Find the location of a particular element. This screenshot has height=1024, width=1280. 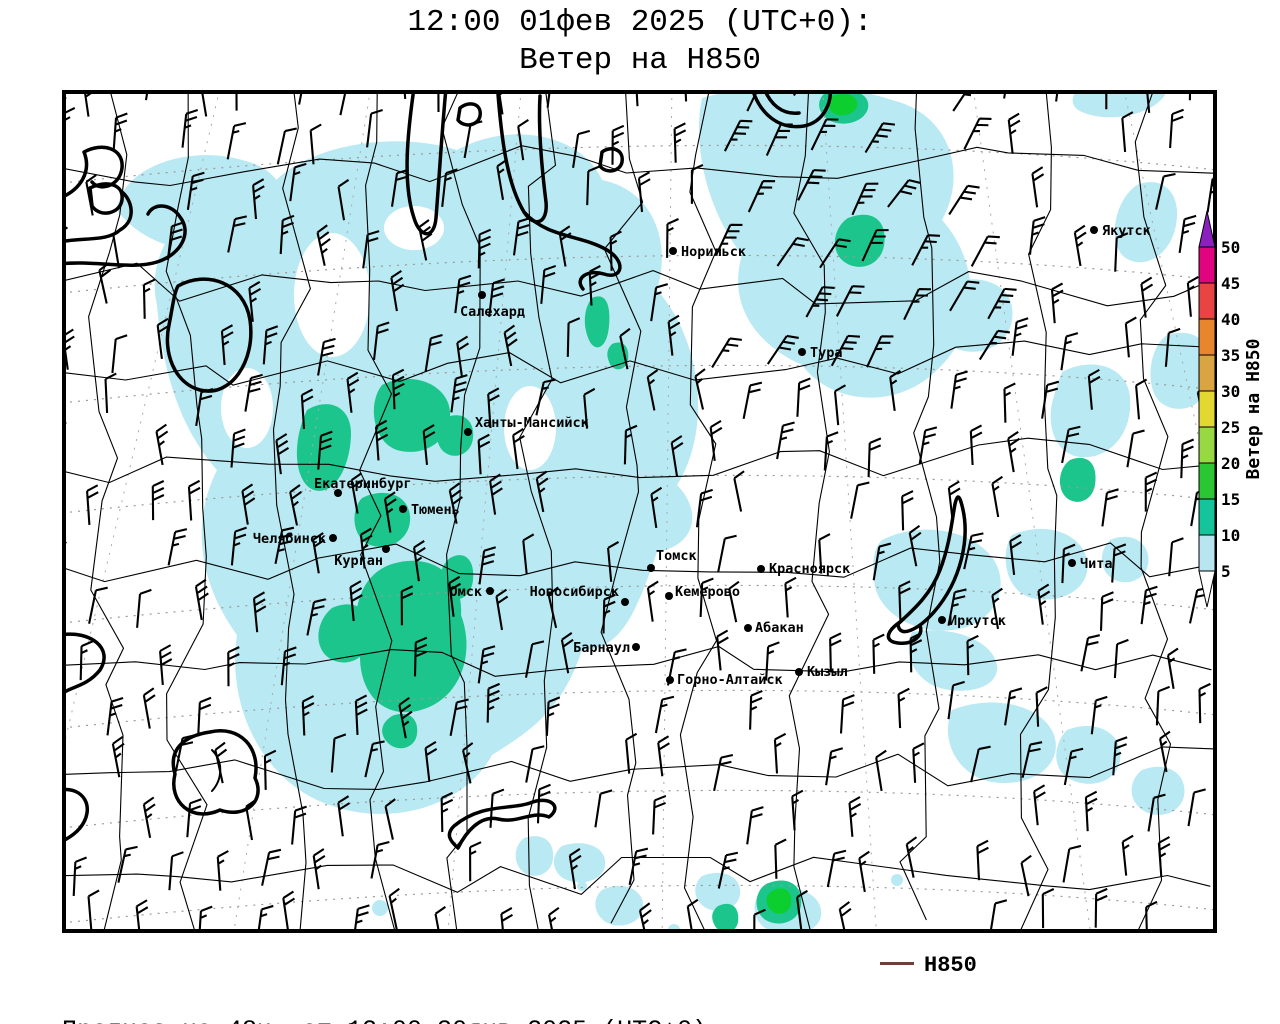

city-label: Чита is located at coordinates (1096, 564).